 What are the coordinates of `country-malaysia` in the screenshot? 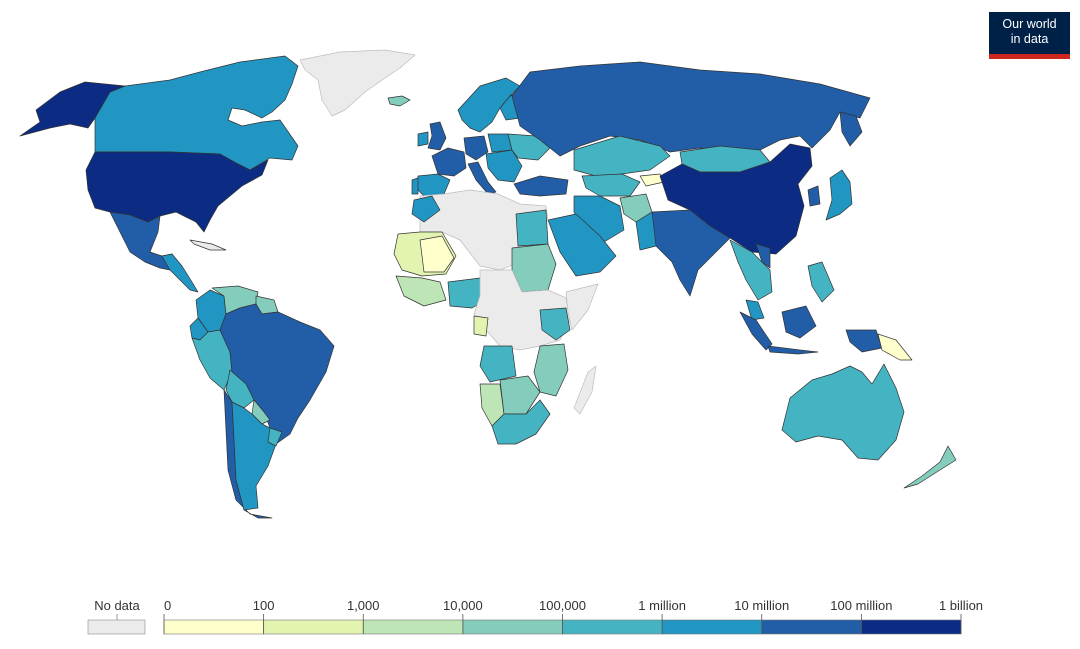 It's located at (755, 310).